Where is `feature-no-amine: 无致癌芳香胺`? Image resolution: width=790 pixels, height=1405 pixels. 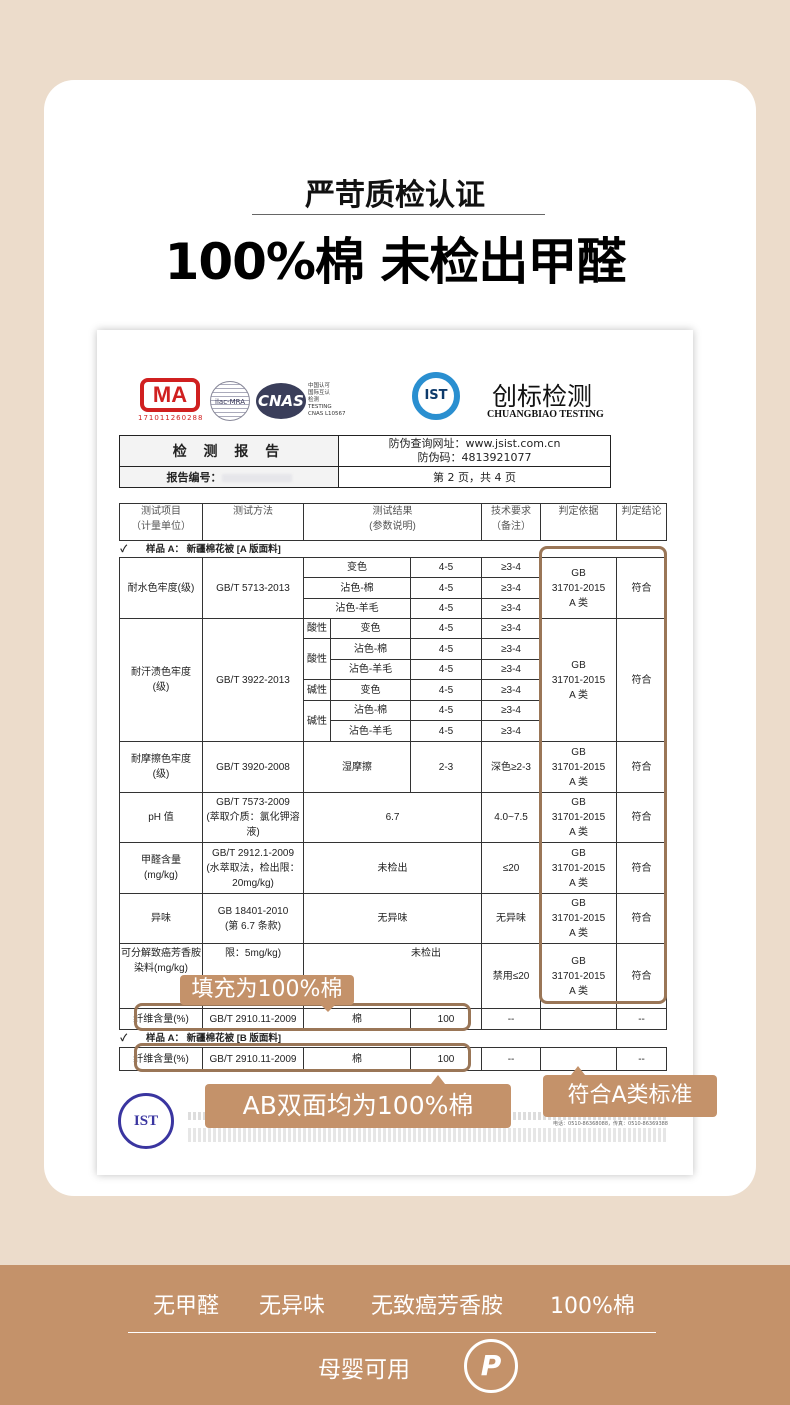 feature-no-amine: 无致癌芳香胺 is located at coordinates (437, 1306).